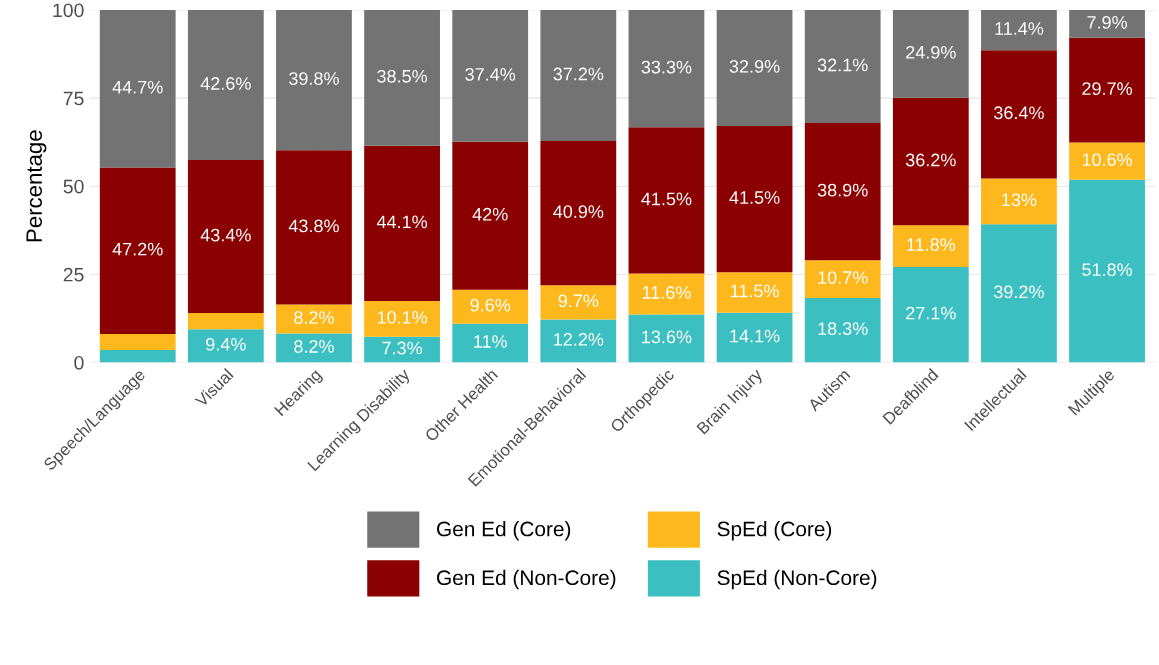  I want to click on data-label: 36.4%, so click(1019, 113).